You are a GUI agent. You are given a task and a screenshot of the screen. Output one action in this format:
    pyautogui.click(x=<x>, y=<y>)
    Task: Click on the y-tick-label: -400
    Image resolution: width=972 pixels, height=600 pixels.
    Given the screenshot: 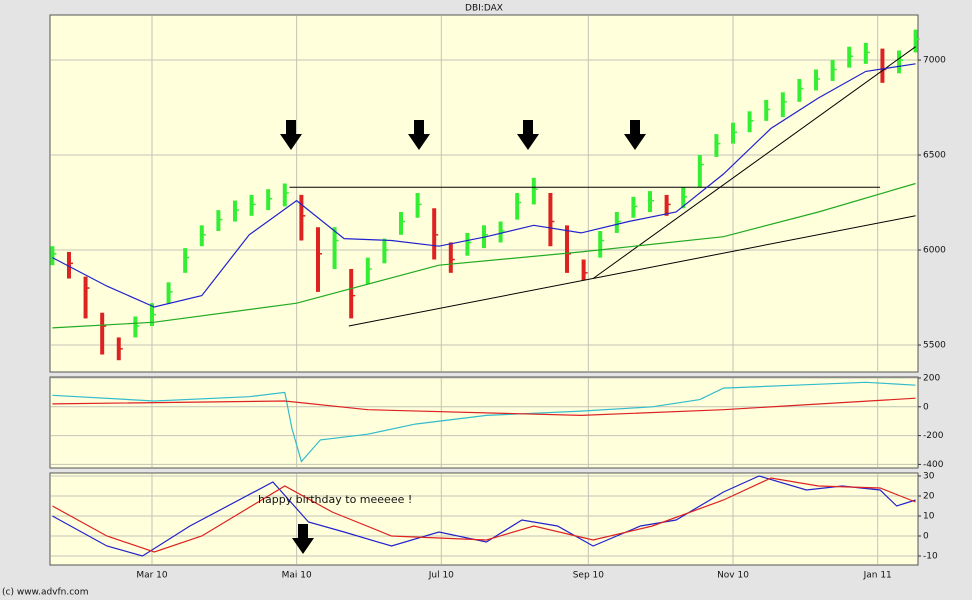 What is the action you would take?
    pyautogui.click(x=933, y=465)
    